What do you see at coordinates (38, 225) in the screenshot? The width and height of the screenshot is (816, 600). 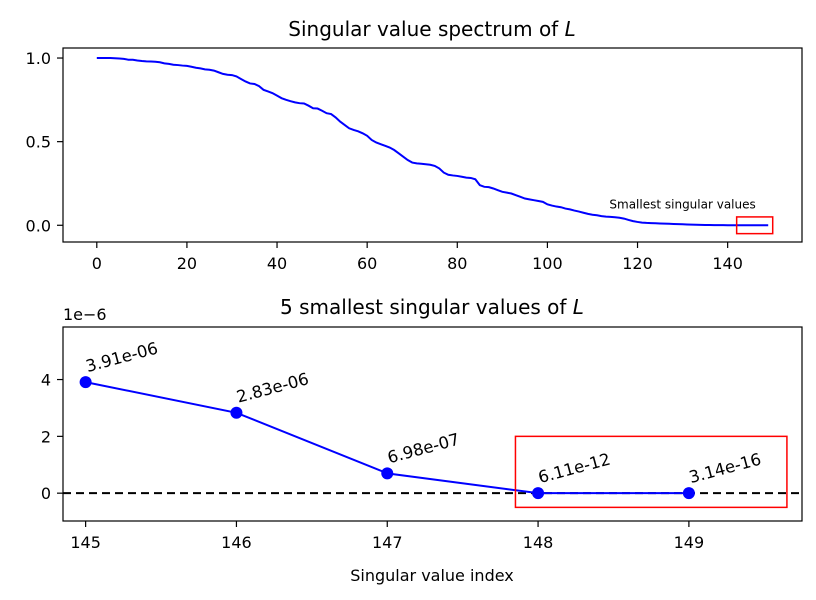 I see `top-y-tick-label: 0.0` at bounding box center [38, 225].